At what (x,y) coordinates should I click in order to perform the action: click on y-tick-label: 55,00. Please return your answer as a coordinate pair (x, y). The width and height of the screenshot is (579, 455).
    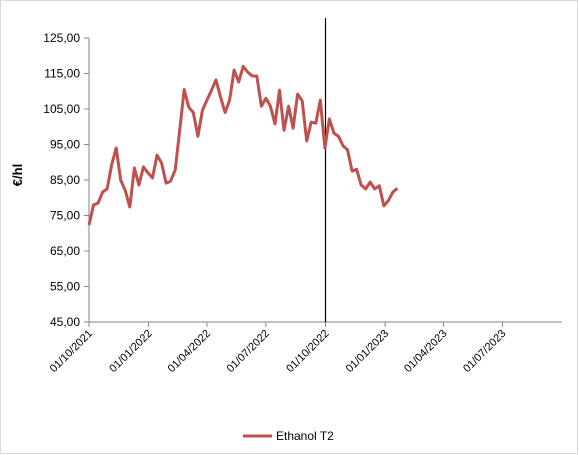
    Looking at the image, I should click on (65, 287).